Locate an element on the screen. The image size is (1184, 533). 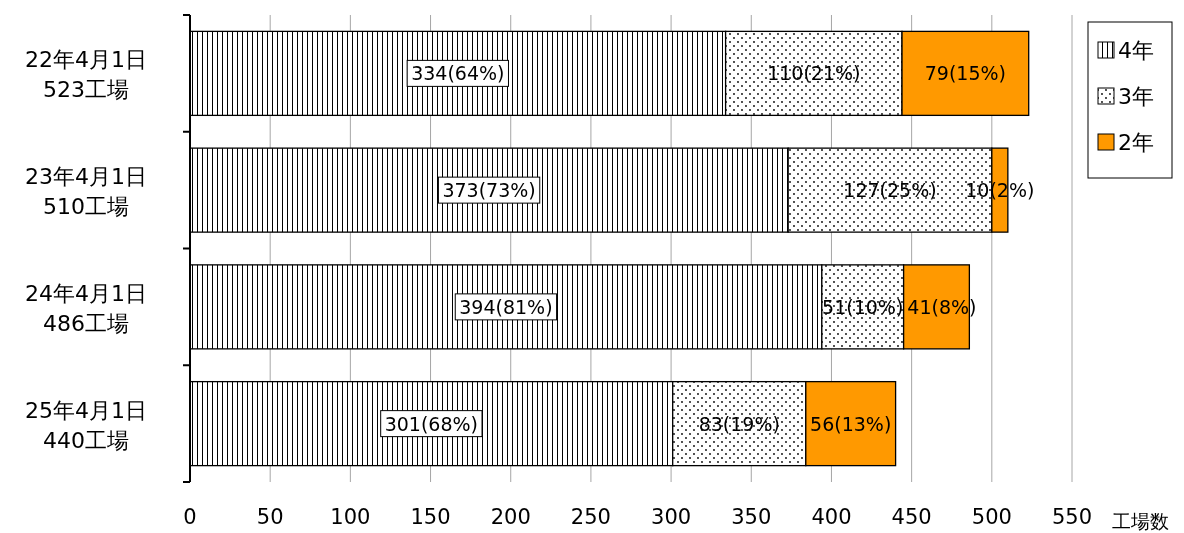
y-tick-label: 24年4月1日 486工場 is located at coordinates (86, 308).